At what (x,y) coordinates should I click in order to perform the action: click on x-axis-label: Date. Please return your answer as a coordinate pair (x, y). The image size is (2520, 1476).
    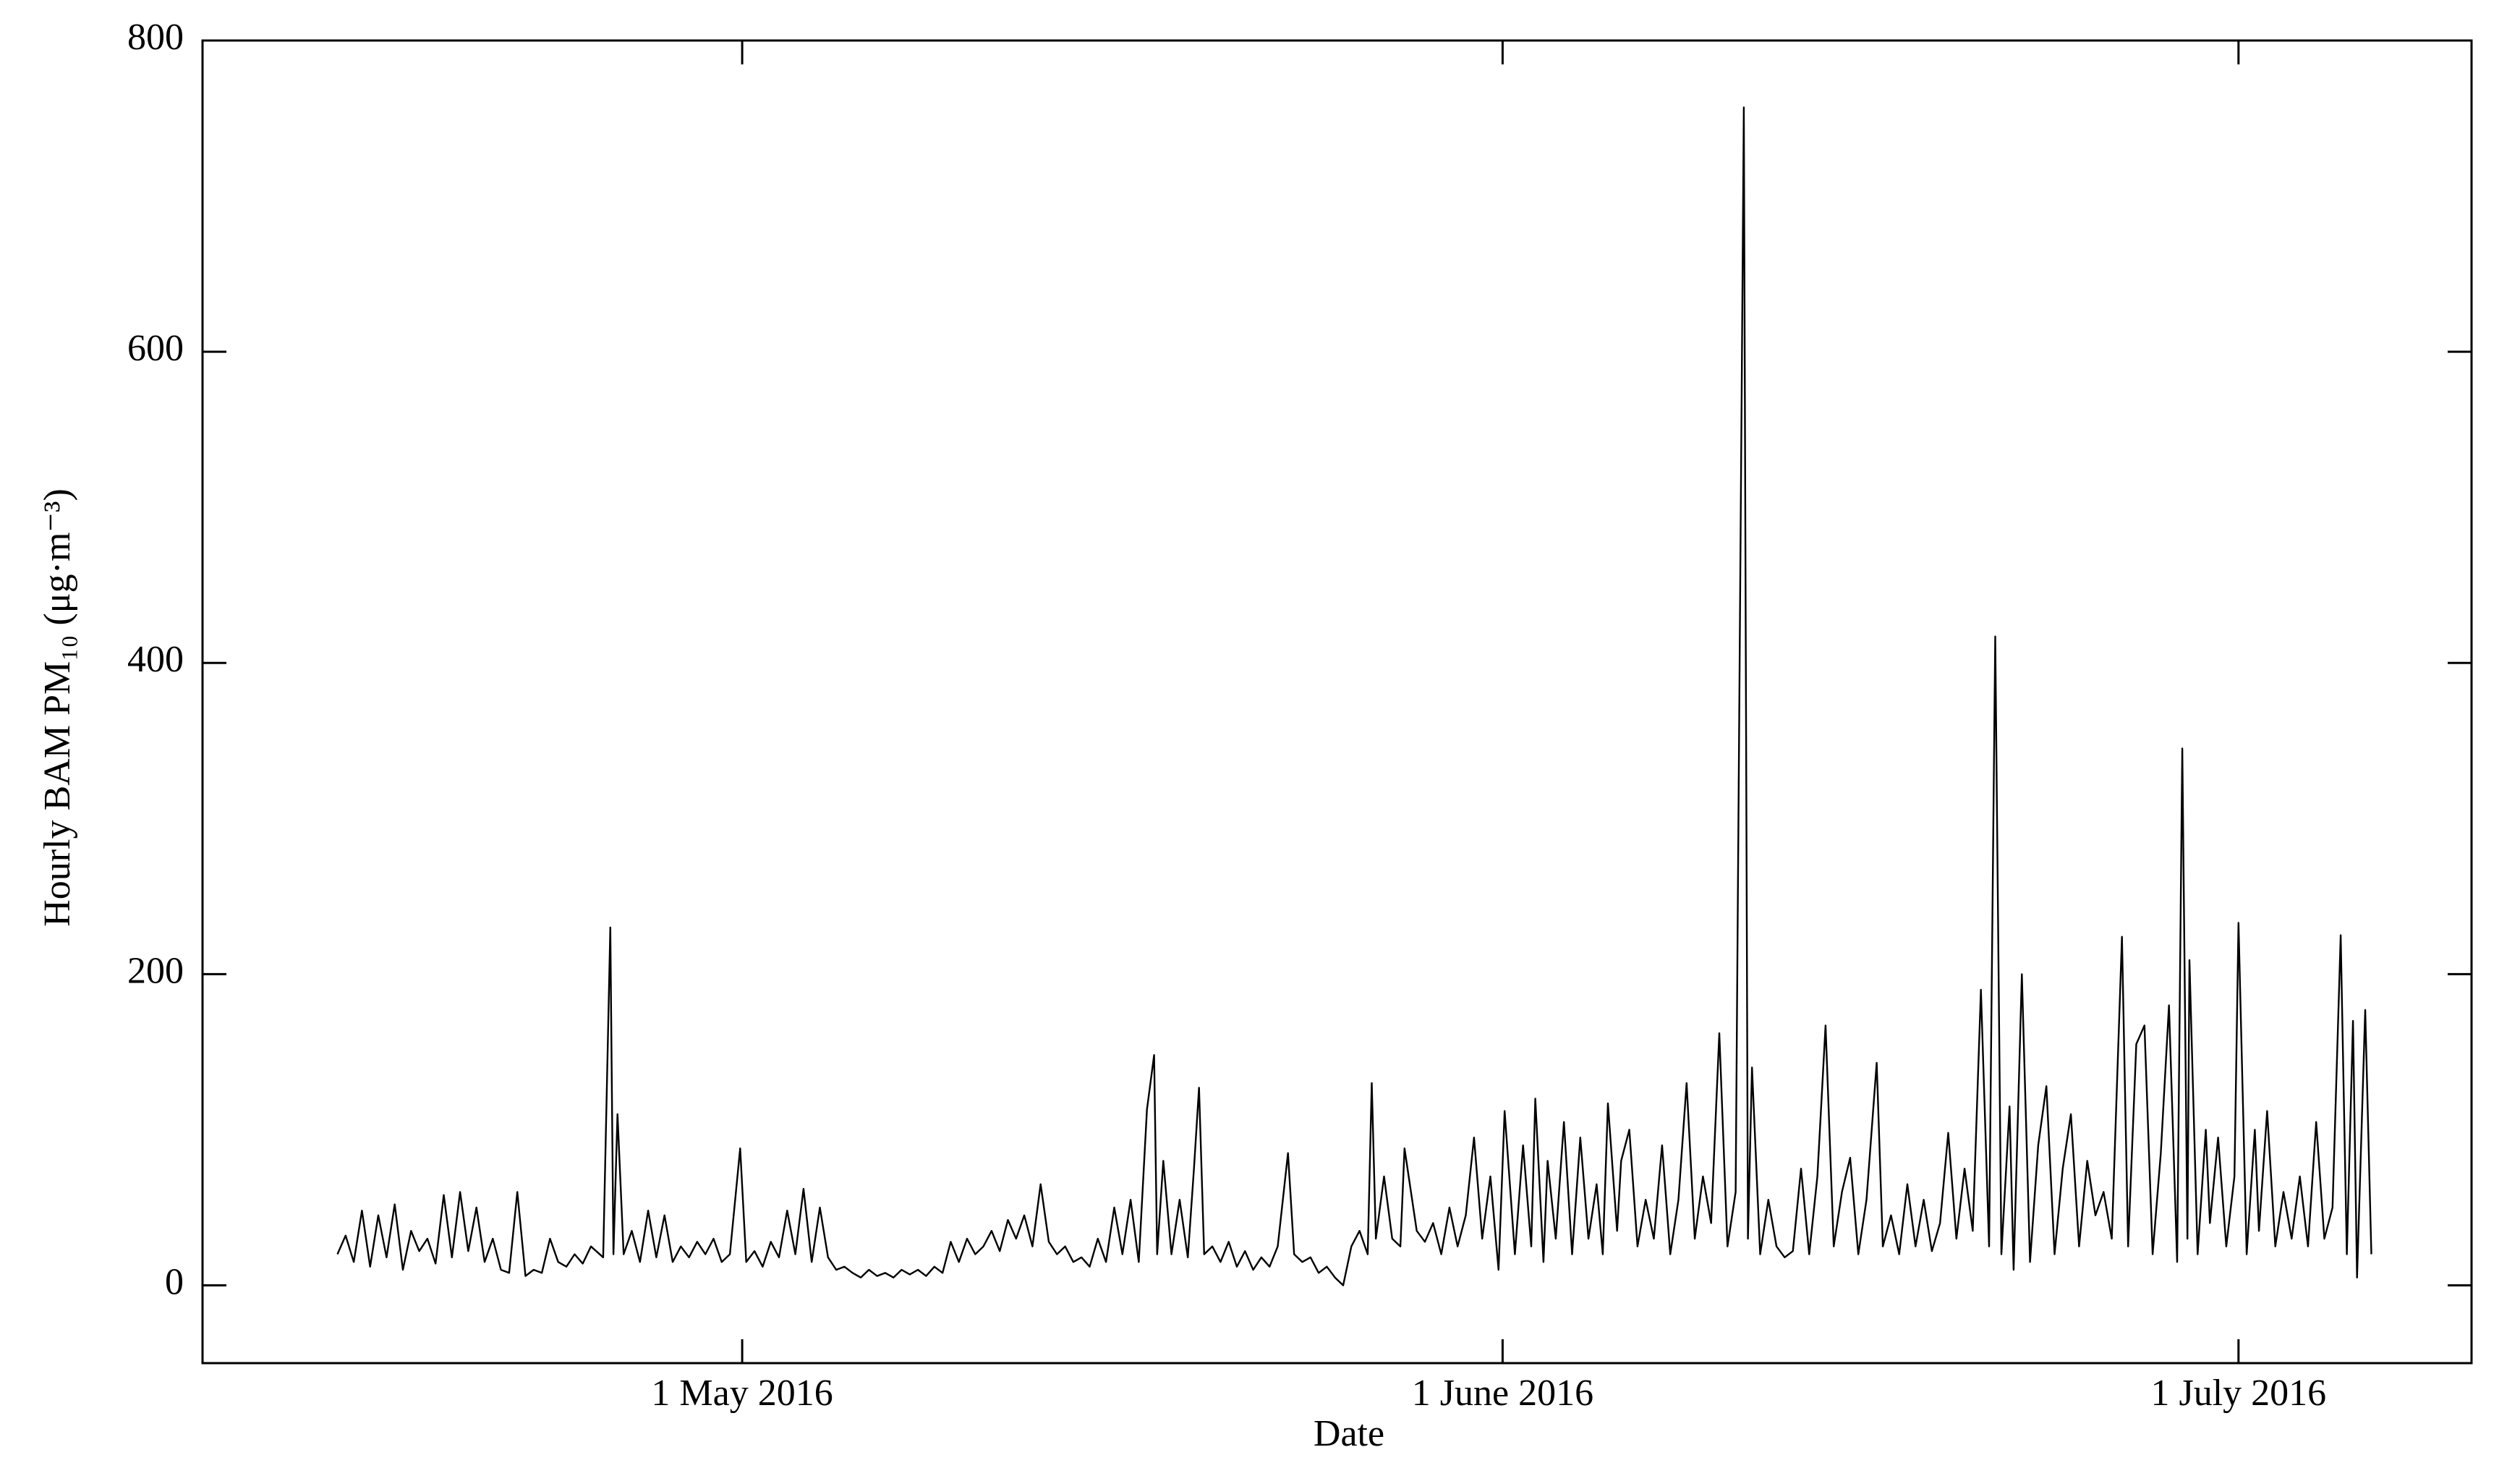
    Looking at the image, I should click on (1349, 1433).